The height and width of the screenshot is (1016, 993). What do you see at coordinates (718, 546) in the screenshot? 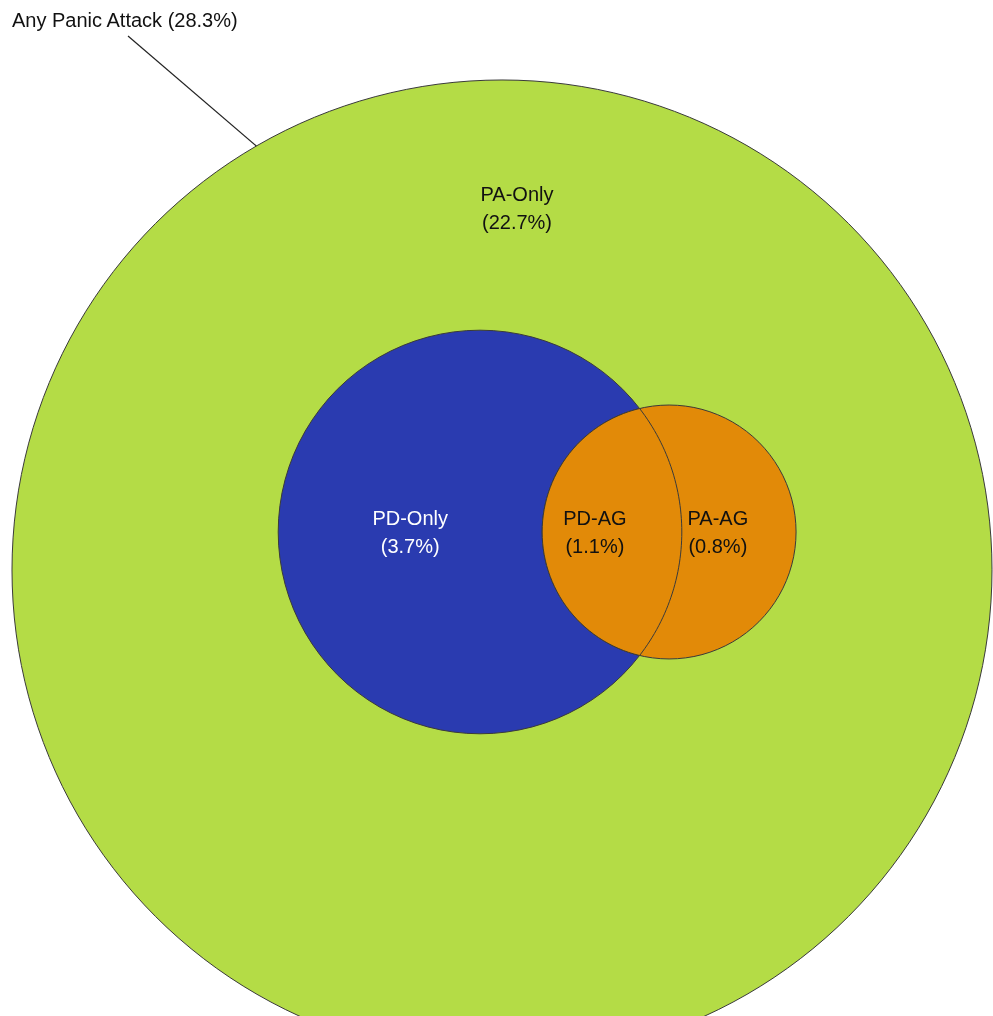
I see `data-label: (0.8%)` at bounding box center [718, 546].